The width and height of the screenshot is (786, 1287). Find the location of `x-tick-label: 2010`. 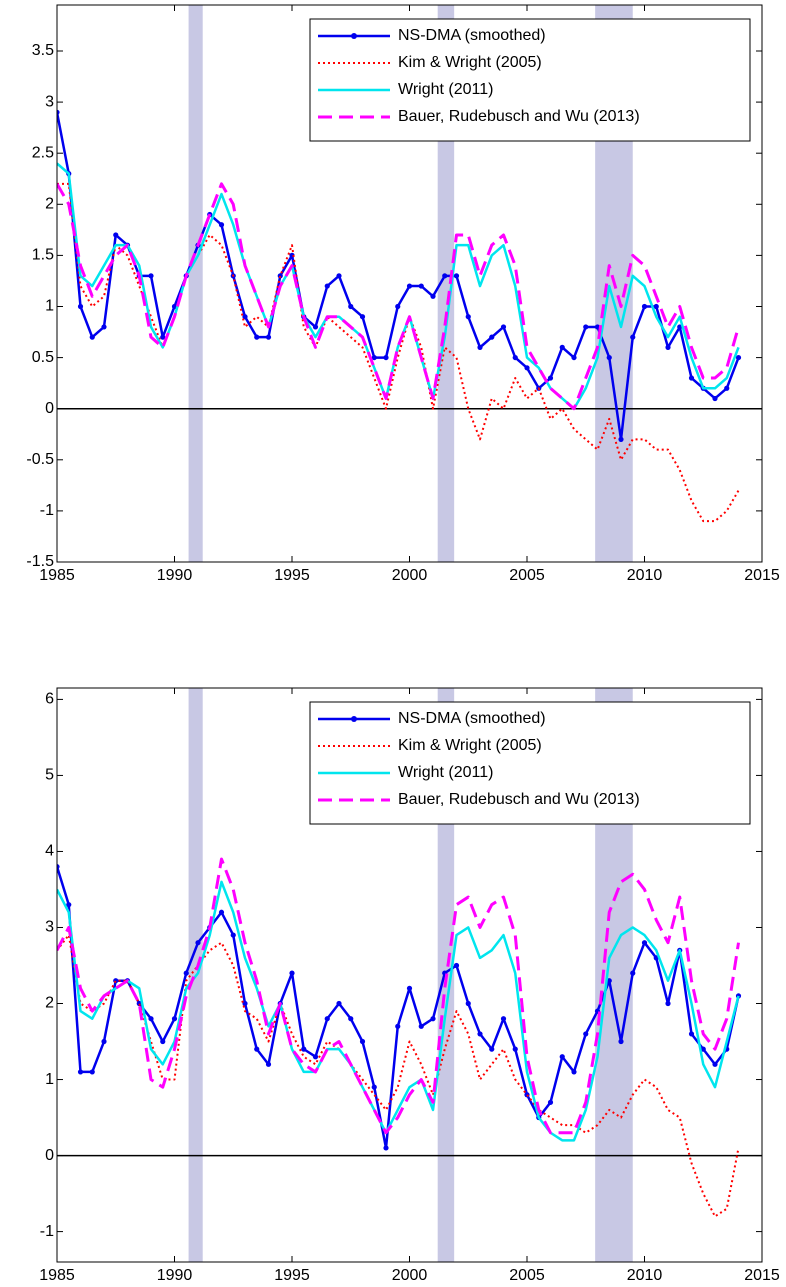

x-tick-label: 2010 is located at coordinates (645, 1274).